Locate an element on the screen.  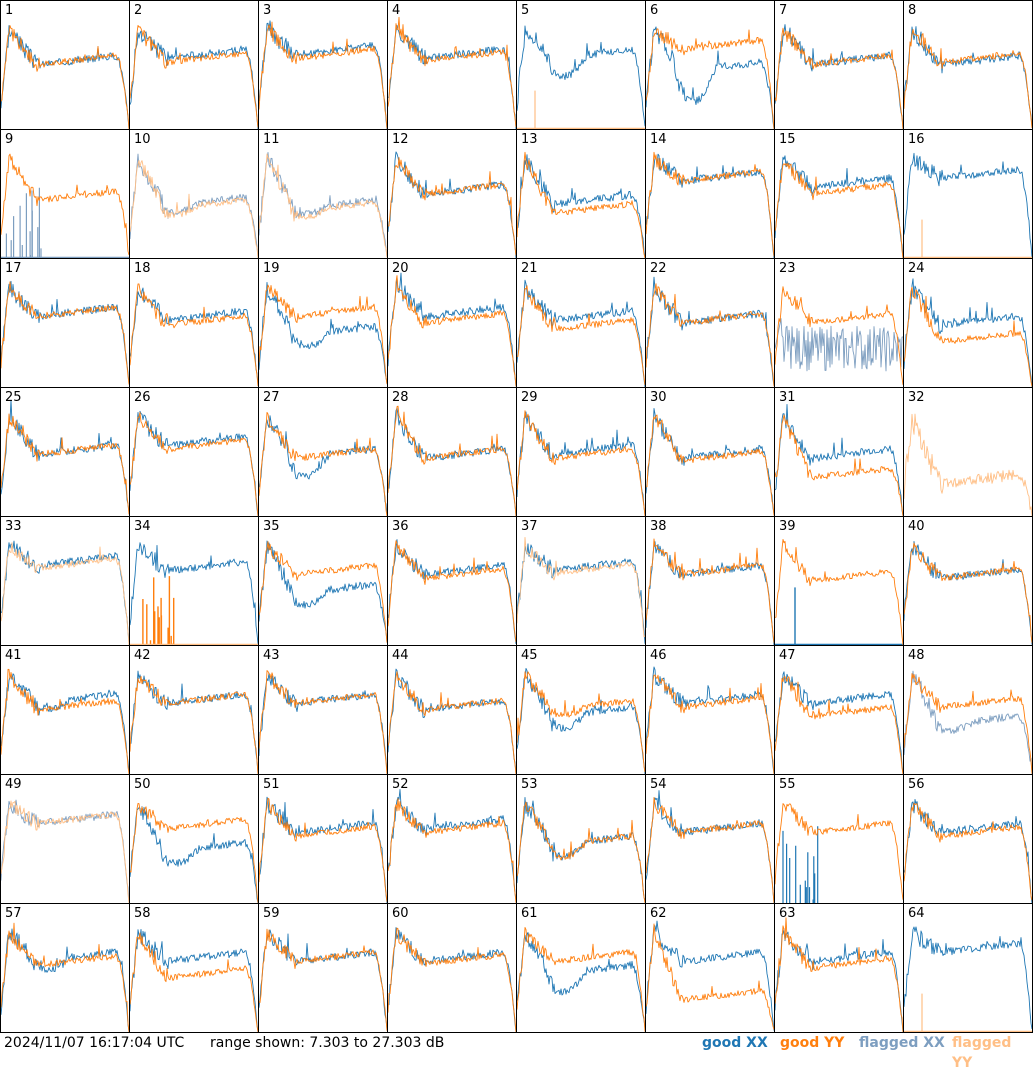
panel-label: 37 is located at coordinates (529, 526).